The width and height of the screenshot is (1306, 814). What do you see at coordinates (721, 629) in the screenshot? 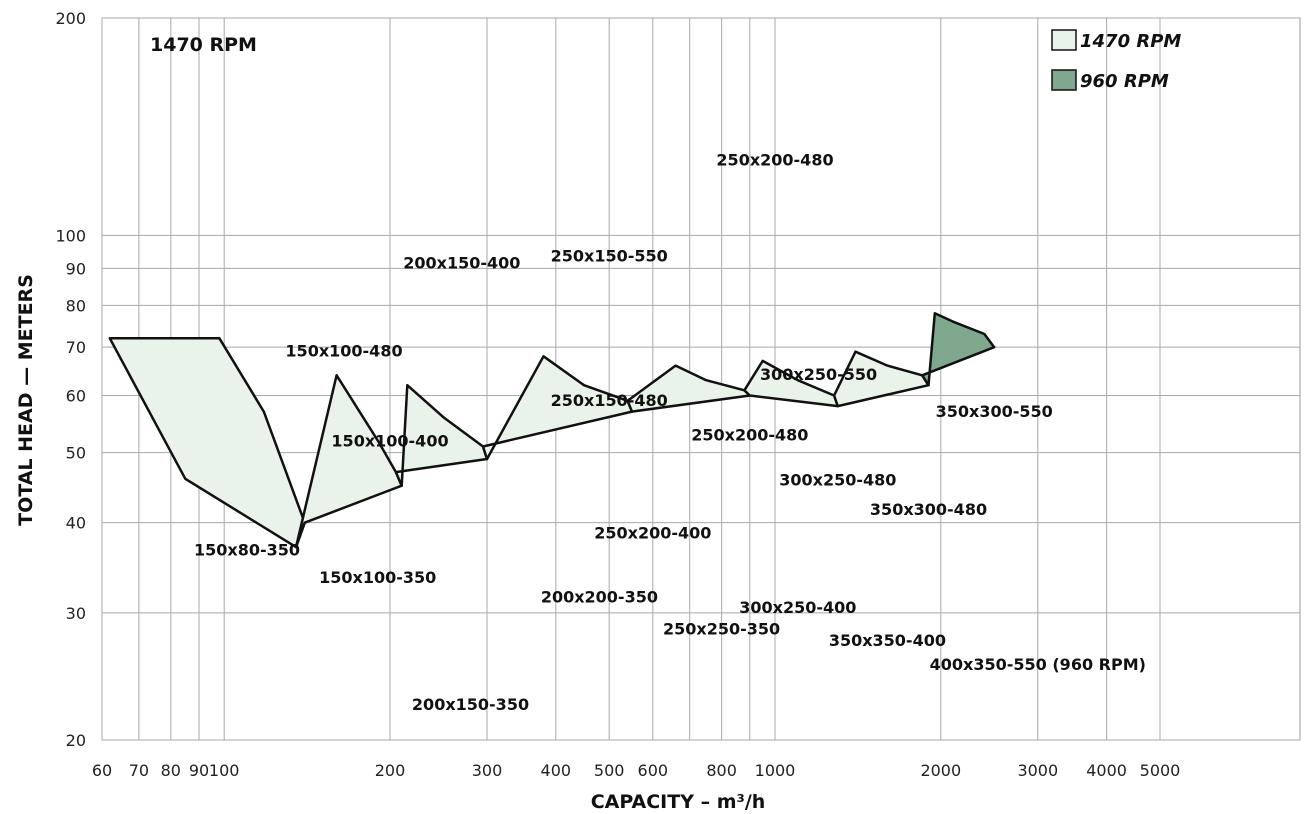
I see `region-label: 250x250-350` at bounding box center [721, 629].